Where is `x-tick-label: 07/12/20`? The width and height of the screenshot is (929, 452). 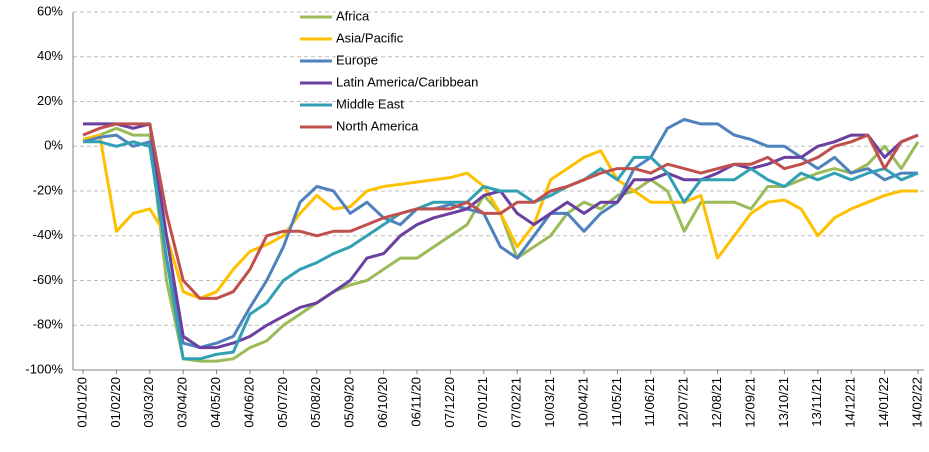
x-tick-label: 07/12/20 is located at coordinates (449, 402).